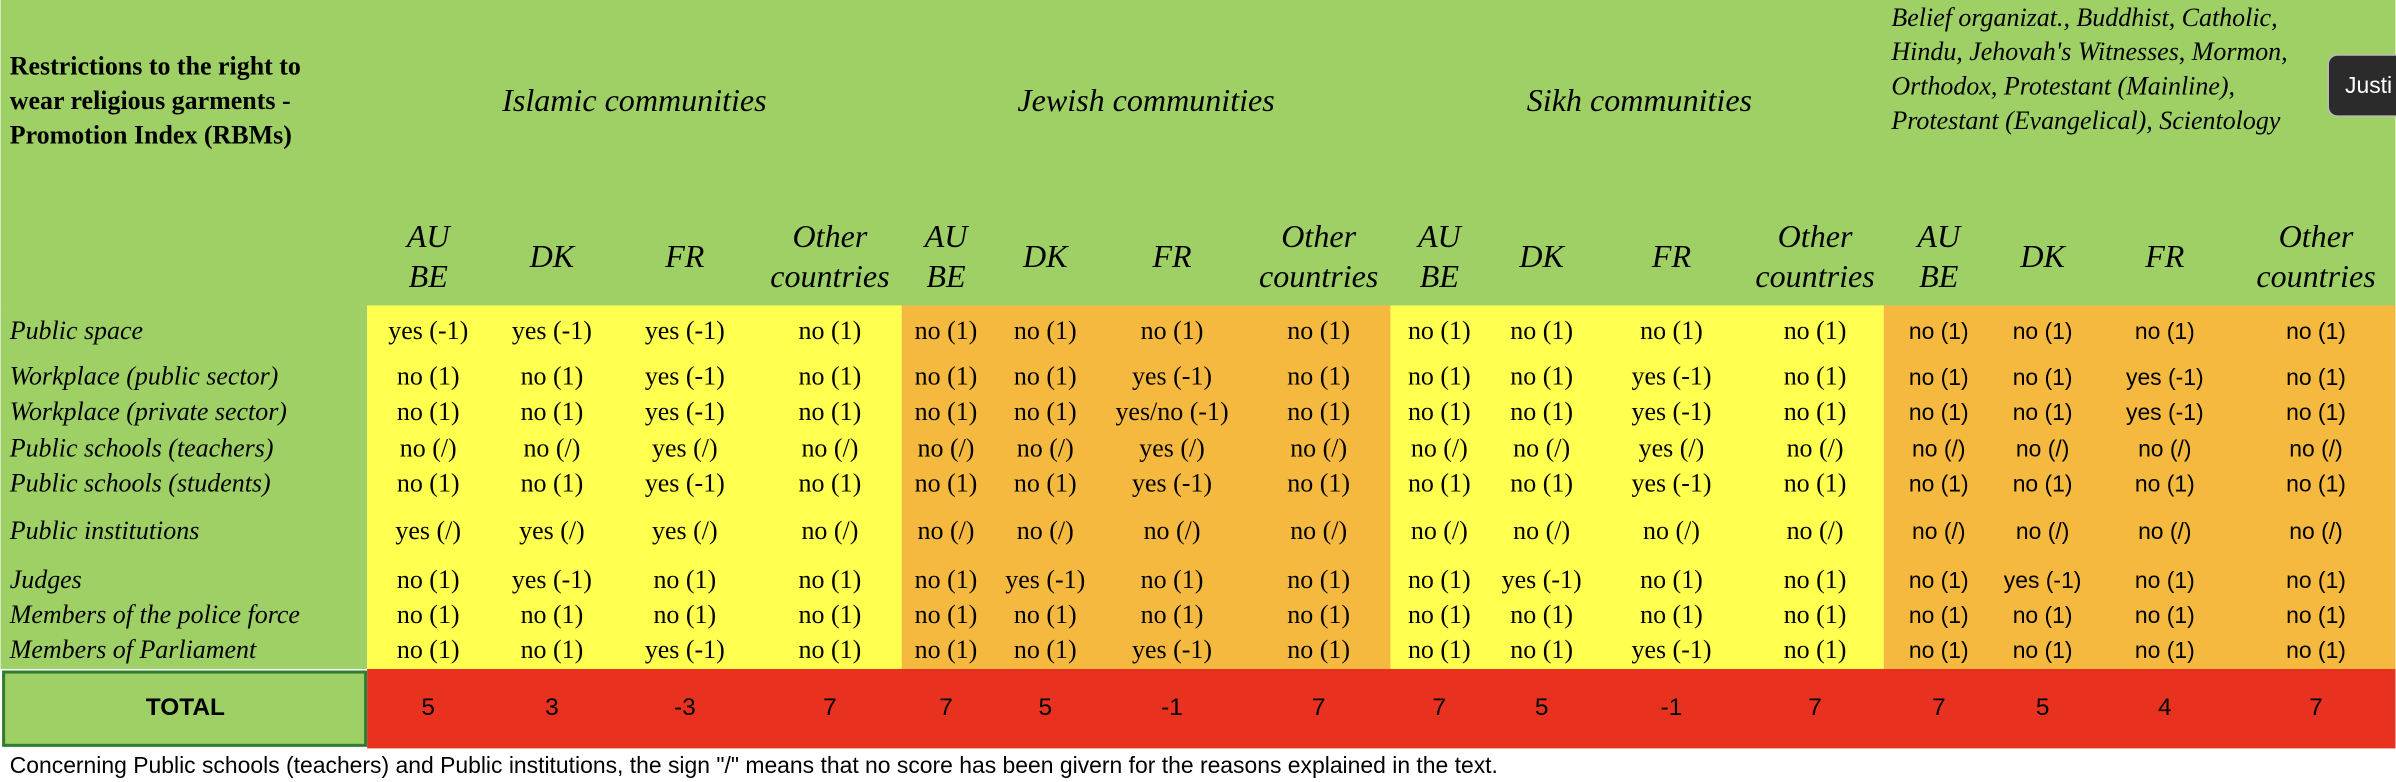 Image resolution: width=2396 pixels, height=782 pixels. Describe the element at coordinates (685, 707) in the screenshot. I see `total-value: -3` at that location.